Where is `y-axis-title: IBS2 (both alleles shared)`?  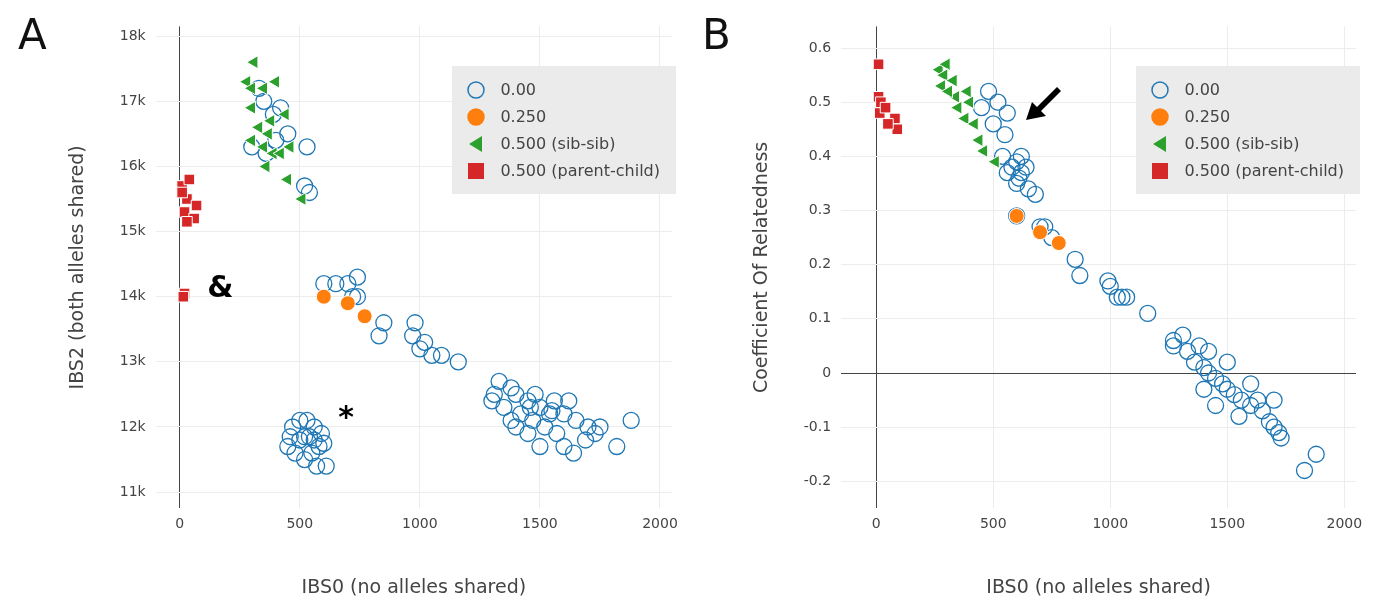 y-axis-title: IBS2 (both alleles shared) is located at coordinates (76, 267).